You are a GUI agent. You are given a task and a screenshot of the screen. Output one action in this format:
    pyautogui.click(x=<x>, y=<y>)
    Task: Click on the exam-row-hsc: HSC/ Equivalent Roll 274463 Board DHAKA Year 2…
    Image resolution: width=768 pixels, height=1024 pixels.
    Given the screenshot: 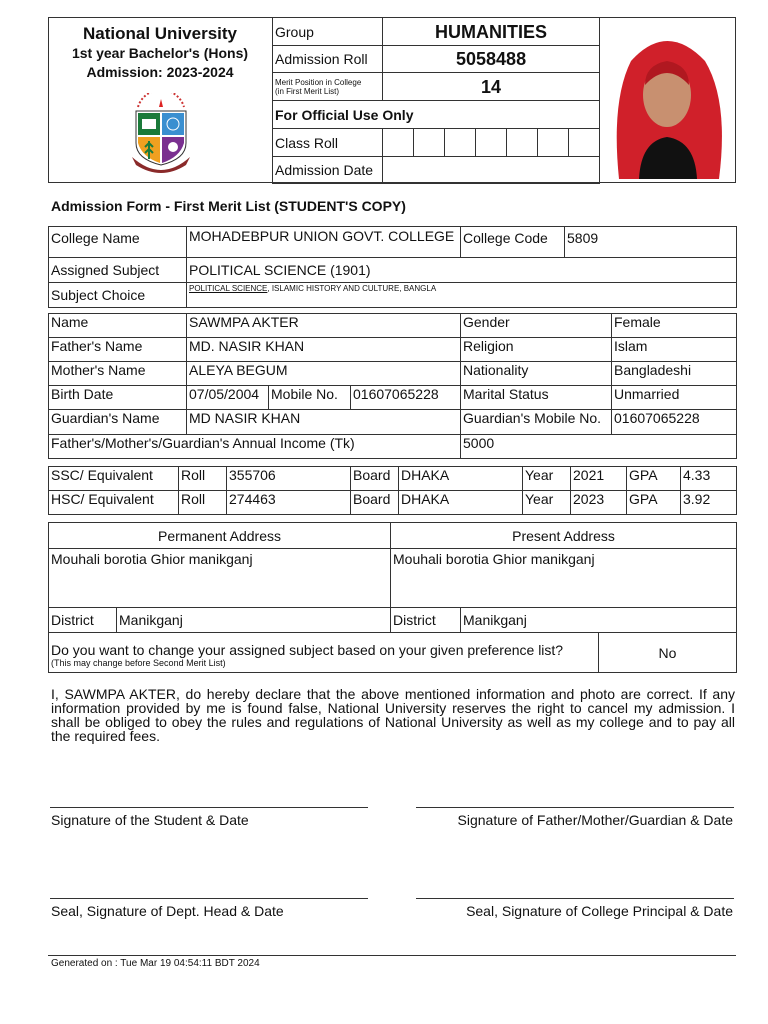 What is the action you would take?
    pyautogui.click(x=392, y=502)
    